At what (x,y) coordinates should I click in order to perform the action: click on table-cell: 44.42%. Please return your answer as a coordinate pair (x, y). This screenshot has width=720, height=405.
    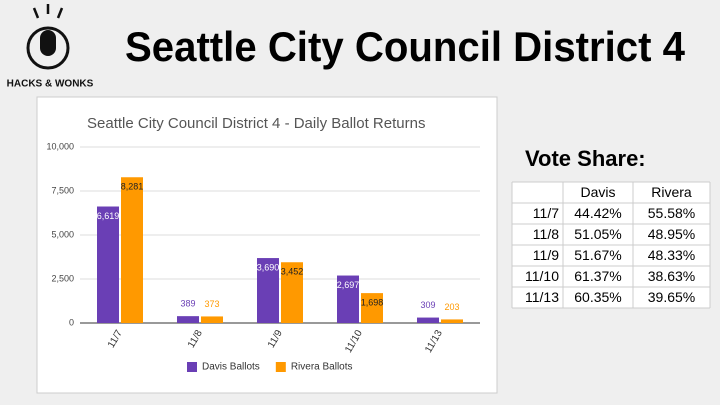
    Looking at the image, I should click on (597, 213).